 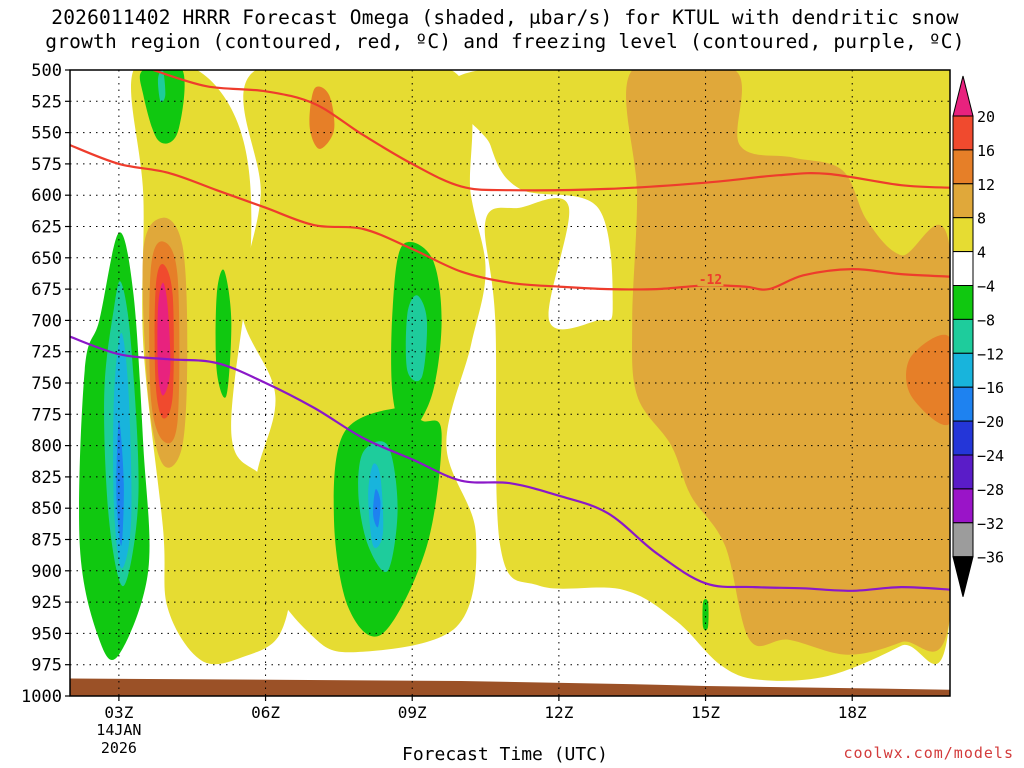 What do you see at coordinates (118, 712) in the screenshot?
I see `x-tick-label: 03Z` at bounding box center [118, 712].